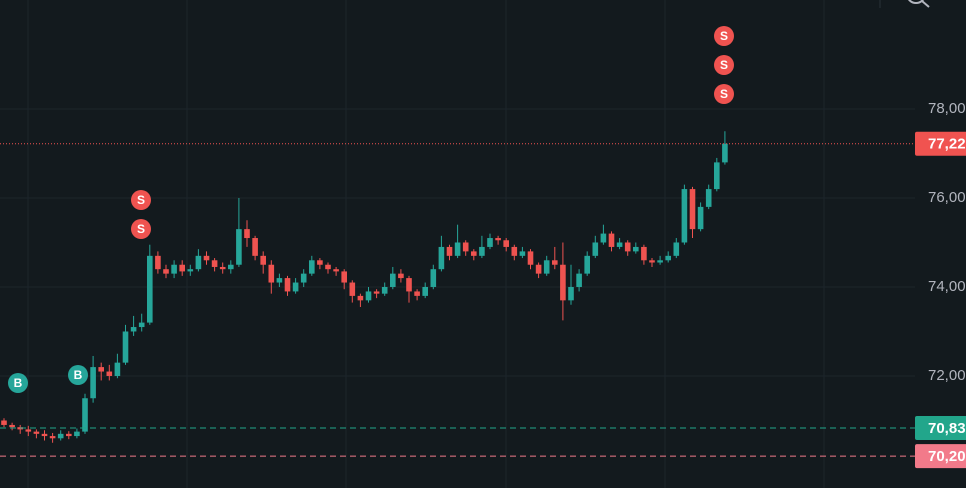 The image size is (966, 488). Describe the element at coordinates (947, 108) in the screenshot. I see `y-tick-label: 78,000` at that location.